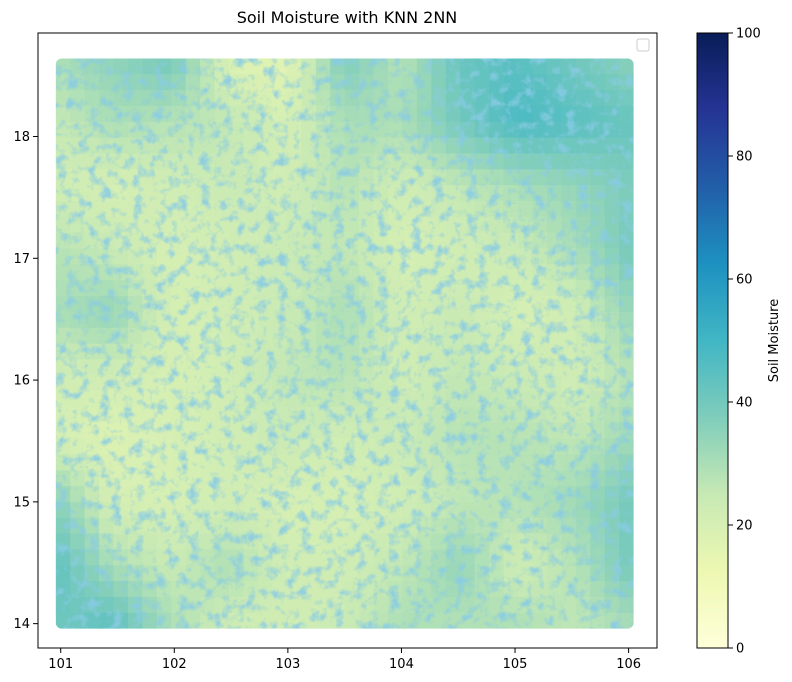 This screenshot has height=682, width=792. Describe the element at coordinates (344, 660) in the screenshot. I see `x-axis: 101 102 103 104 105 106` at that location.